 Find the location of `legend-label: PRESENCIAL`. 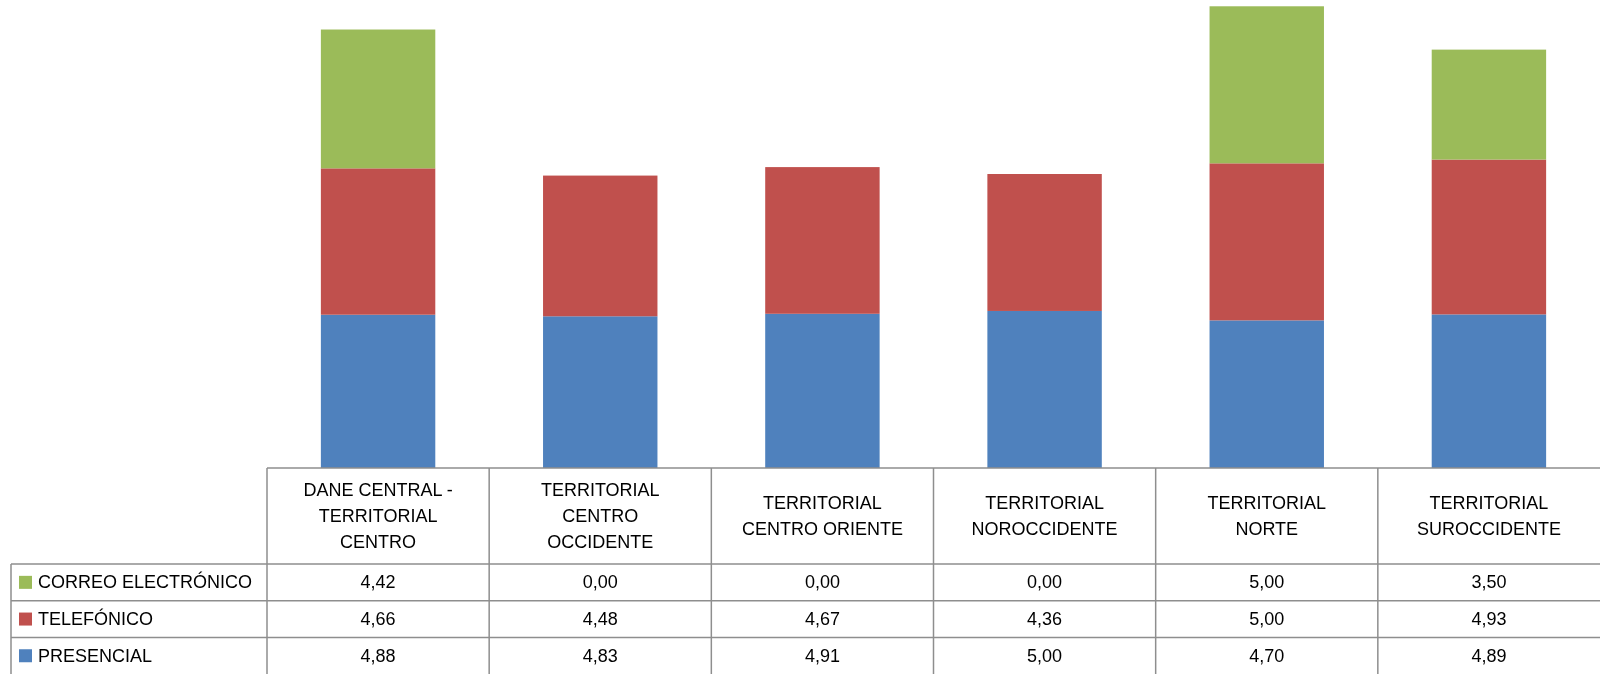

legend-label: PRESENCIAL is located at coordinates (95, 655).